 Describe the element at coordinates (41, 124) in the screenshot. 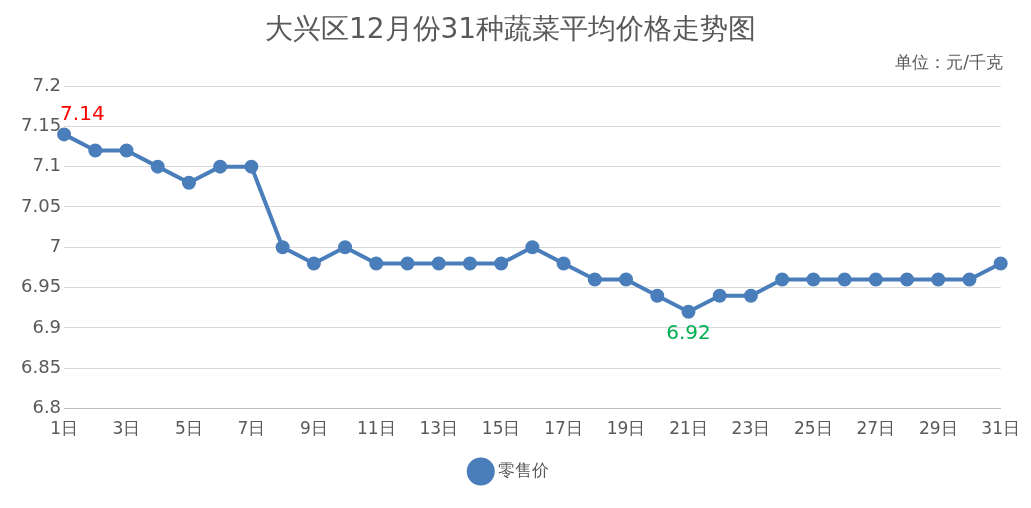

I see `y-tick-label: 7.15` at that location.